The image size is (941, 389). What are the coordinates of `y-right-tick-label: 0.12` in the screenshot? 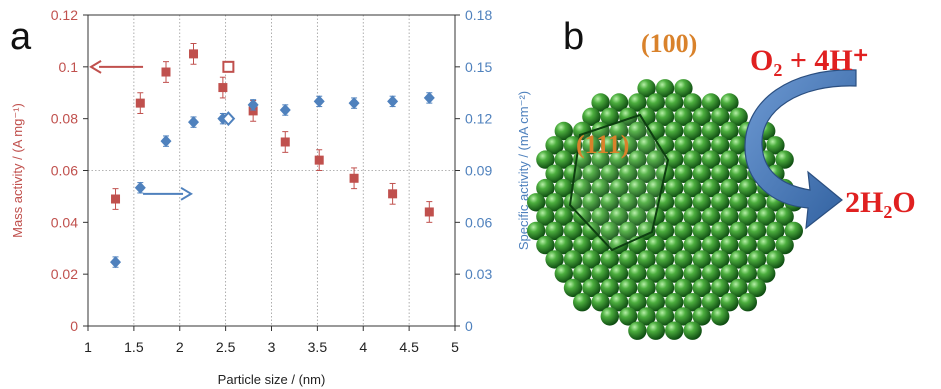 It's located at (478, 119).